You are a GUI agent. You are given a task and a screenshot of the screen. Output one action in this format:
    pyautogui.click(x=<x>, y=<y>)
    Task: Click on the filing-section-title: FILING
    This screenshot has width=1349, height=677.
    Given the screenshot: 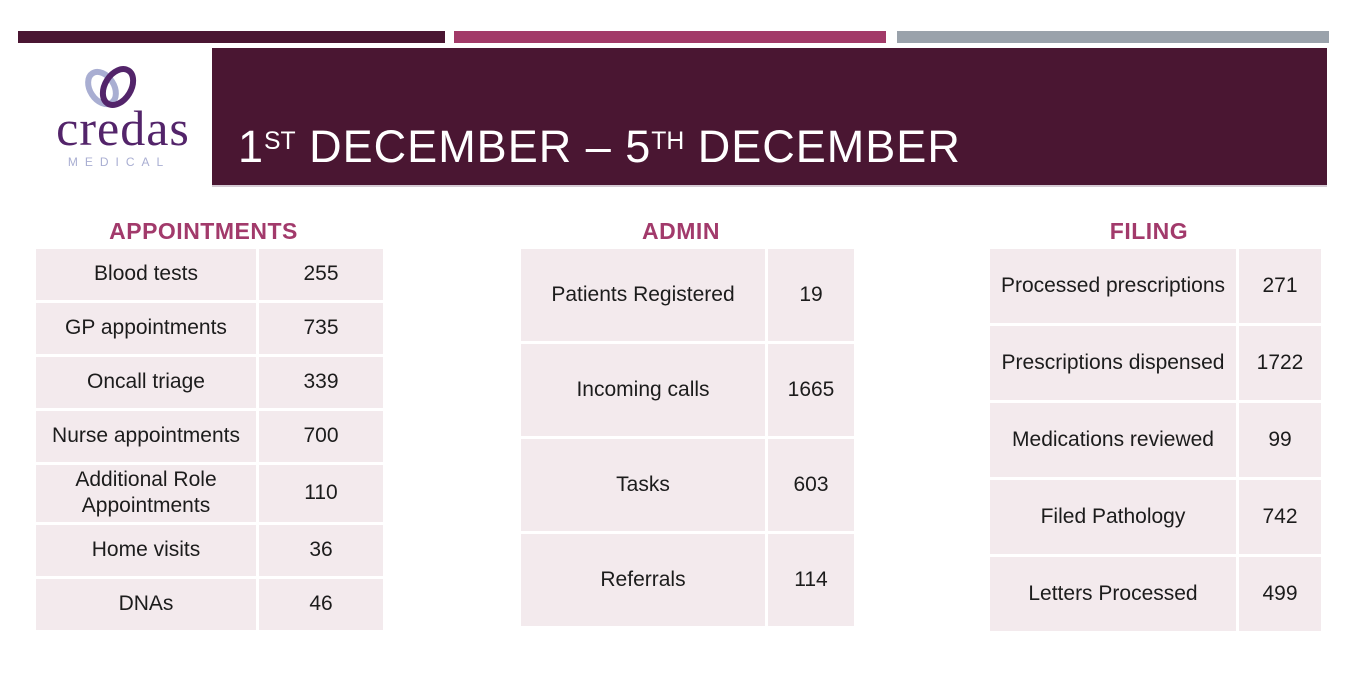 What is the action you would take?
    pyautogui.click(x=1149, y=231)
    